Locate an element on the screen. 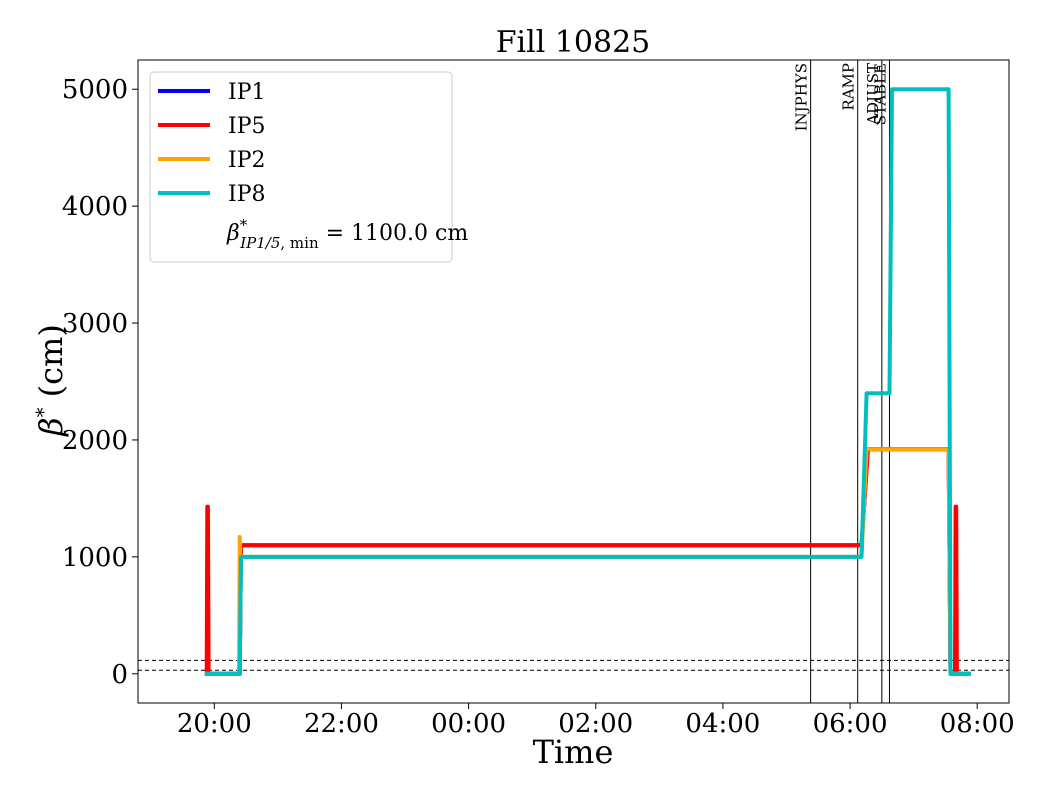  legend-label-ip8: IP8 is located at coordinates (247, 194).